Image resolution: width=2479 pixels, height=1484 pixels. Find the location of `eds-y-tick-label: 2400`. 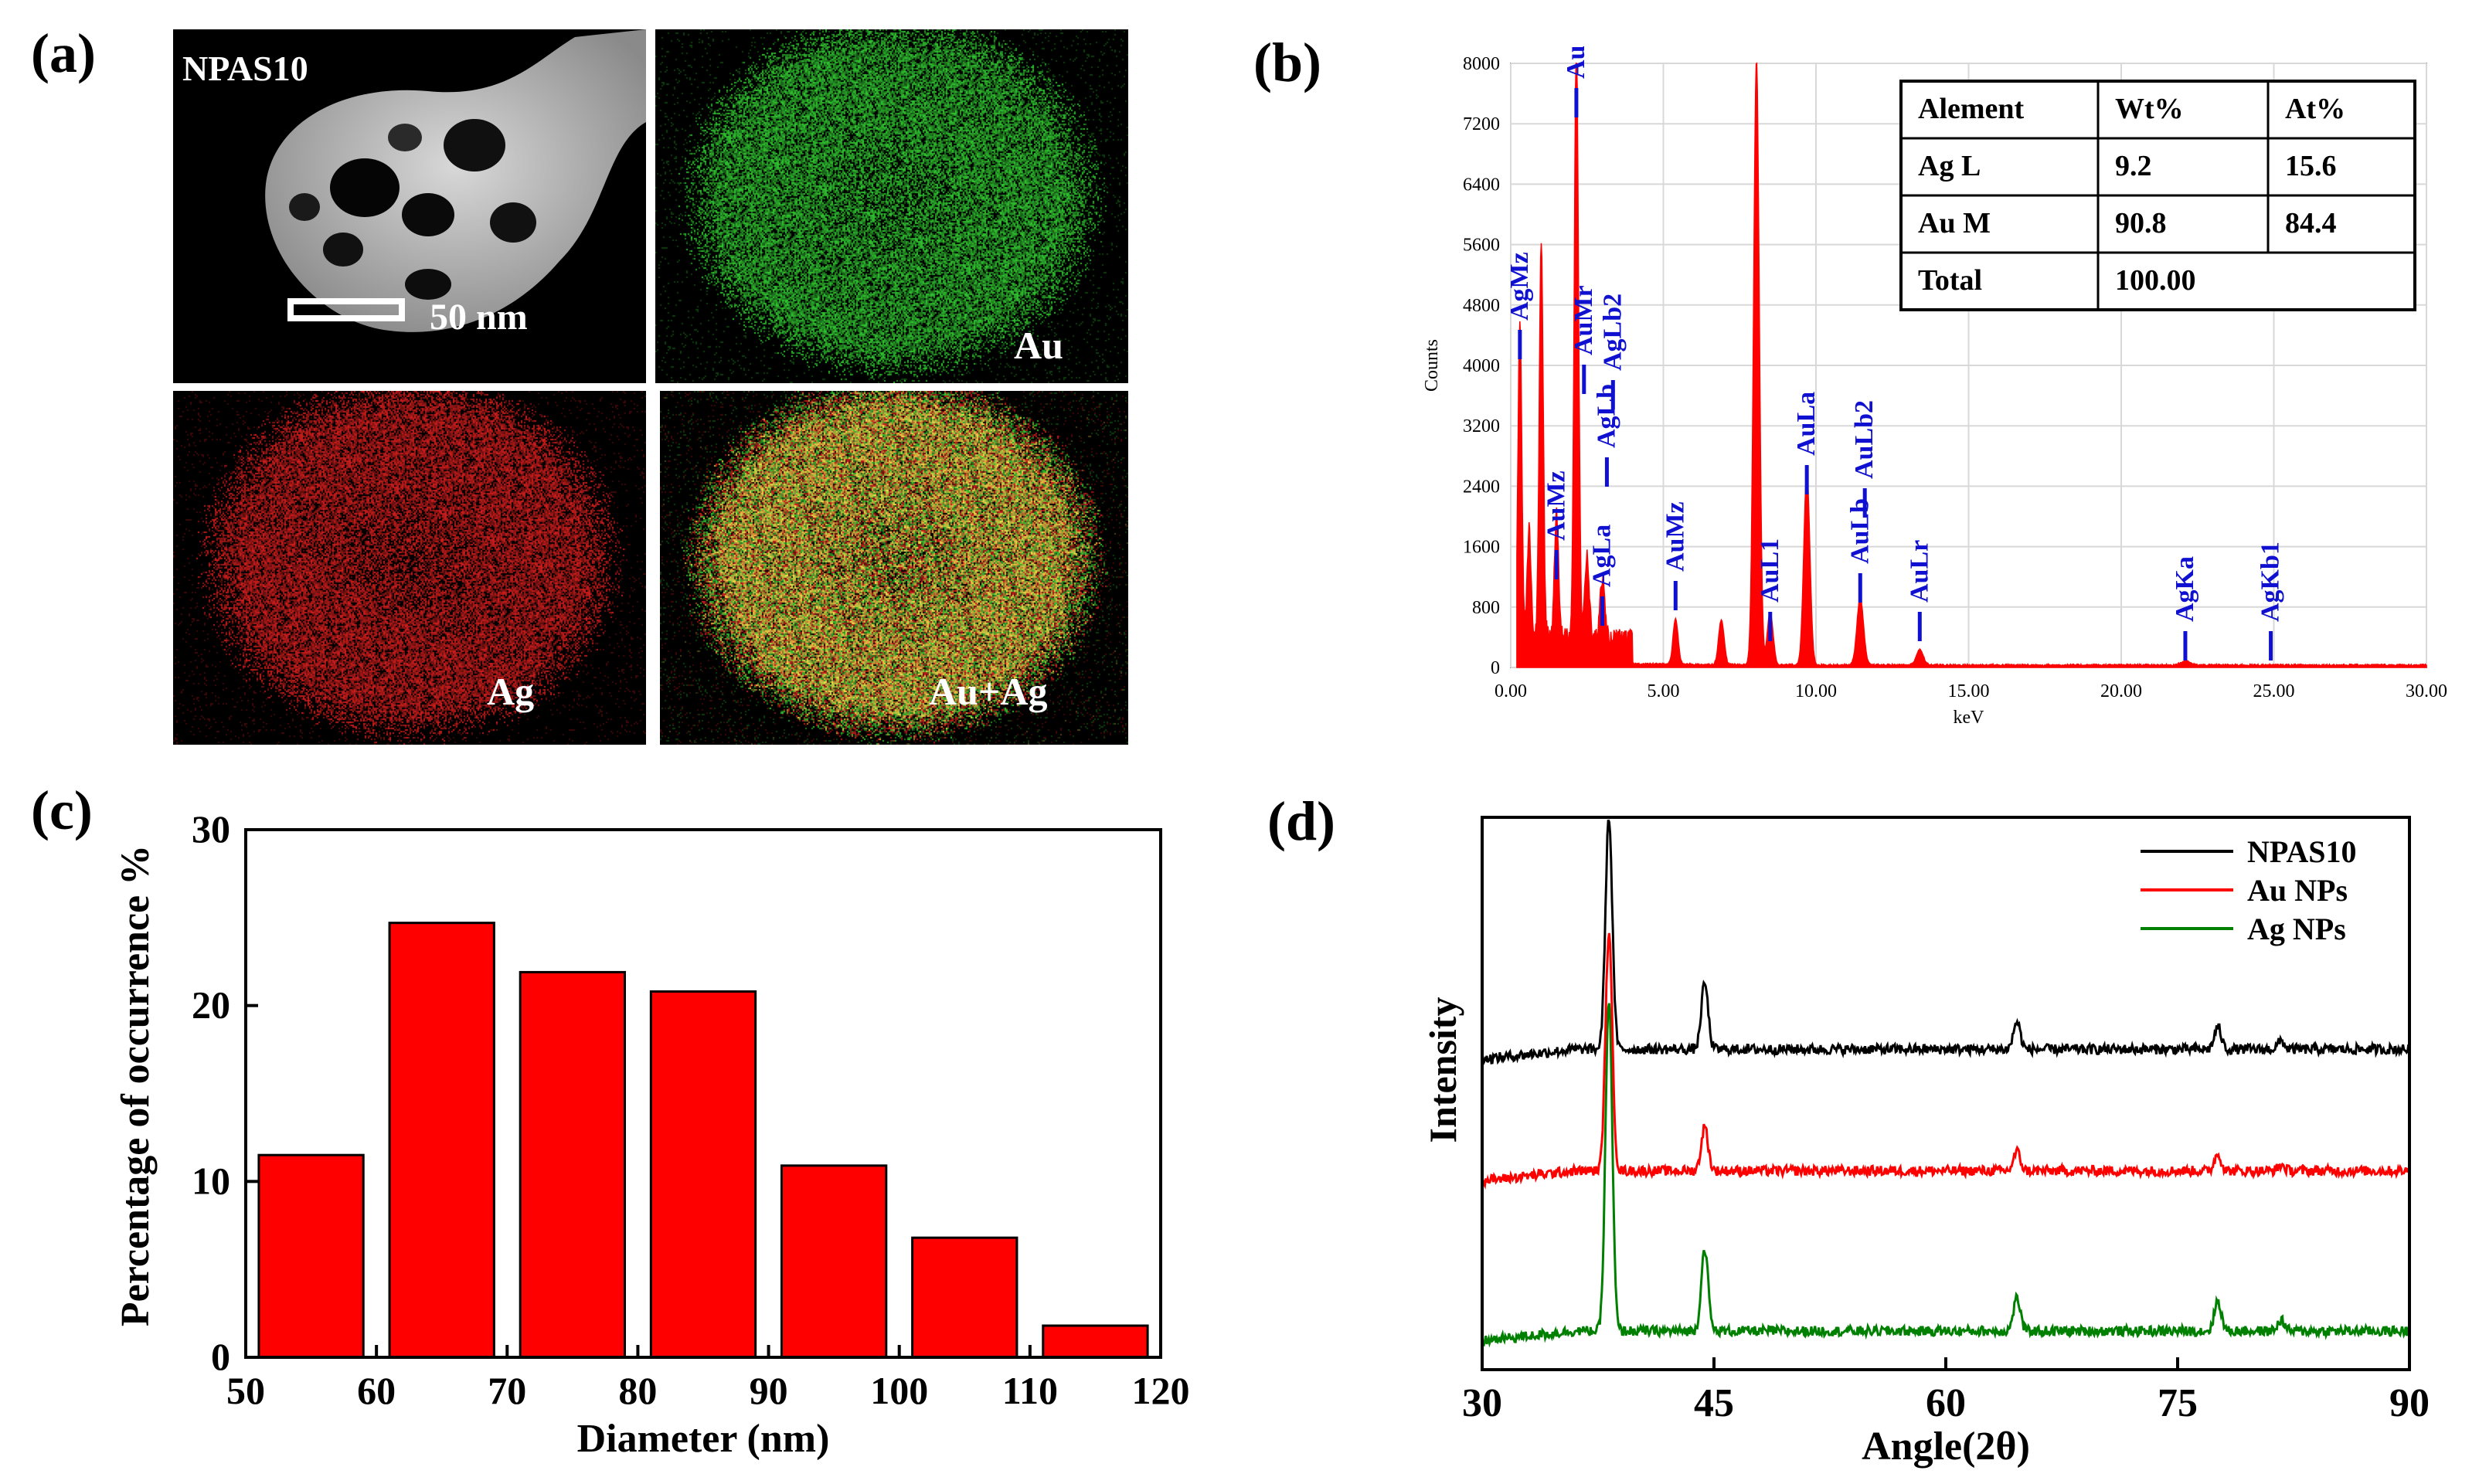

eds-y-tick-label: 2400 is located at coordinates (1482, 487).